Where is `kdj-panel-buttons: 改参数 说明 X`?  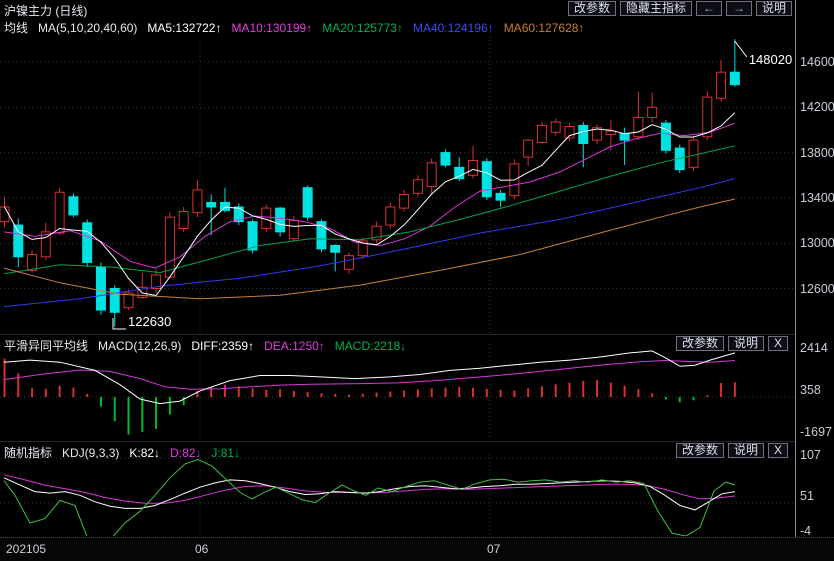 kdj-panel-buttons: 改参数 说明 X is located at coordinates (731, 450).